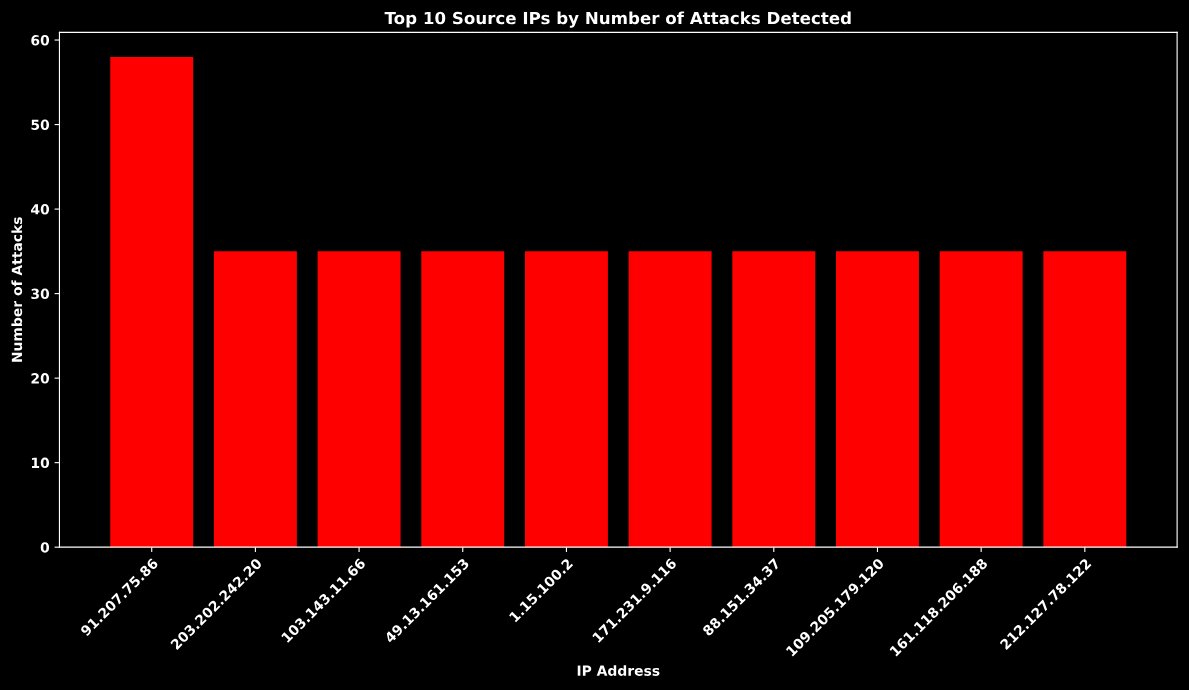 This screenshot has height=690, width=1189. I want to click on y-tick-label: 20, so click(40, 378).